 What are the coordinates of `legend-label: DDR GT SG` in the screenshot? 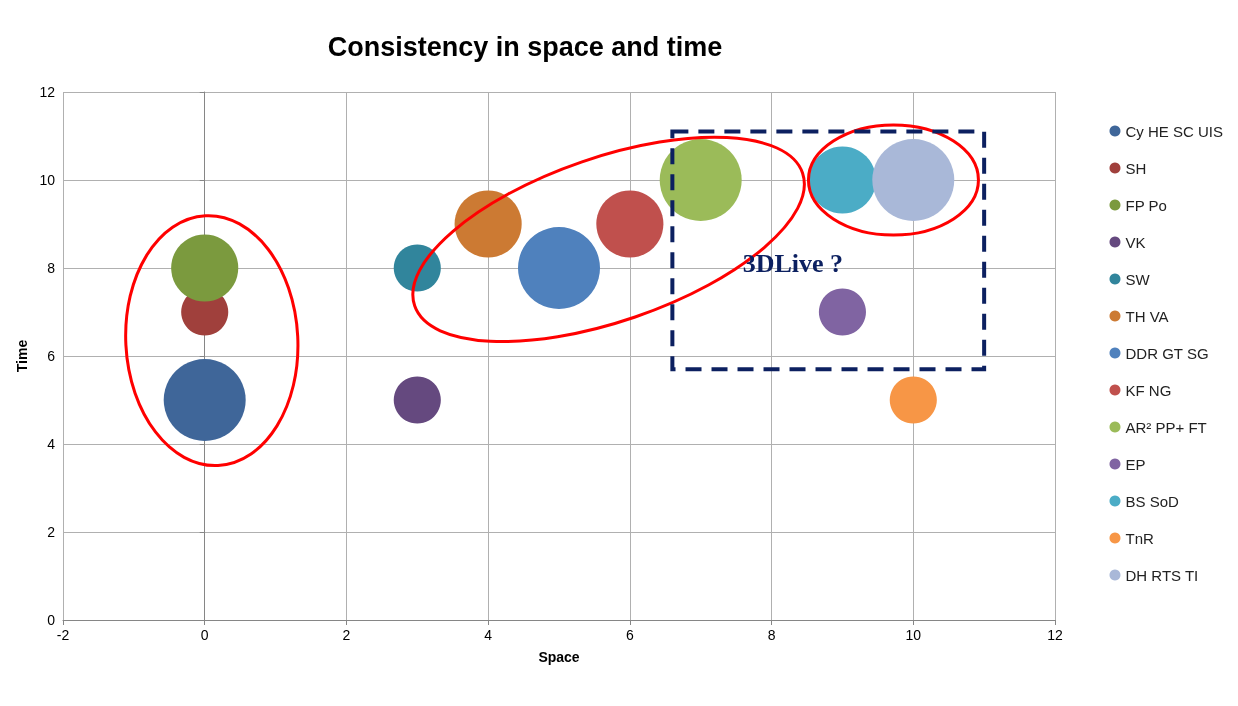 It's located at (1167, 353).